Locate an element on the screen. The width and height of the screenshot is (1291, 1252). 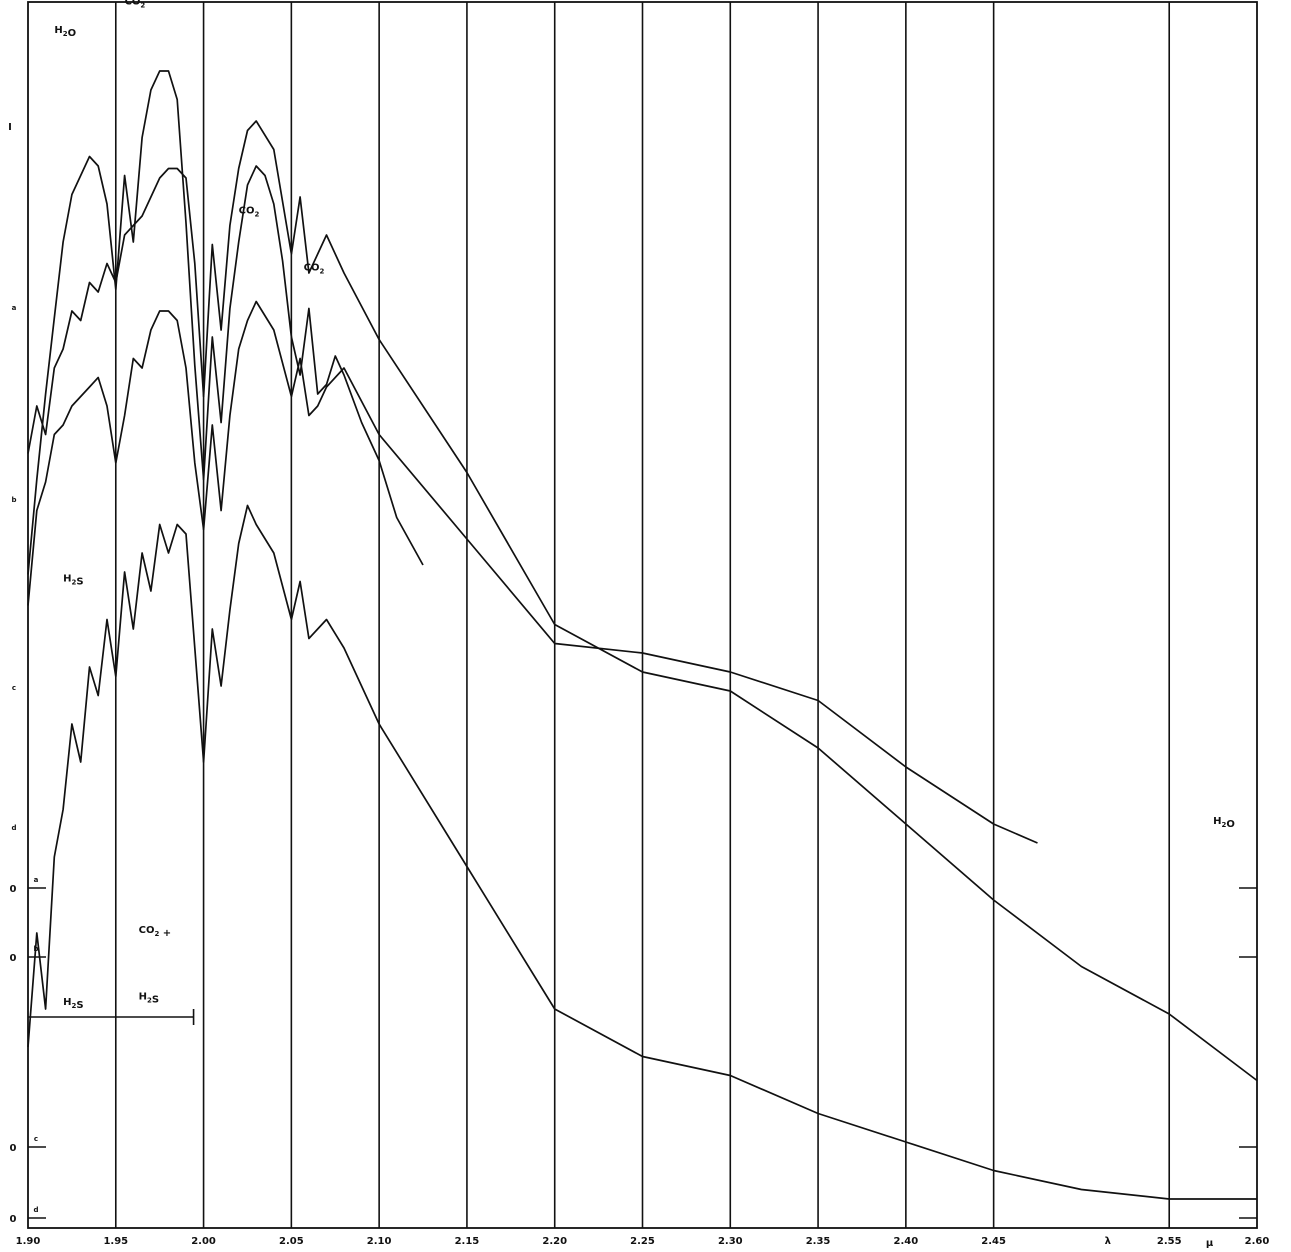
zero-label-d: 0 is located at coordinates (13, 1219).